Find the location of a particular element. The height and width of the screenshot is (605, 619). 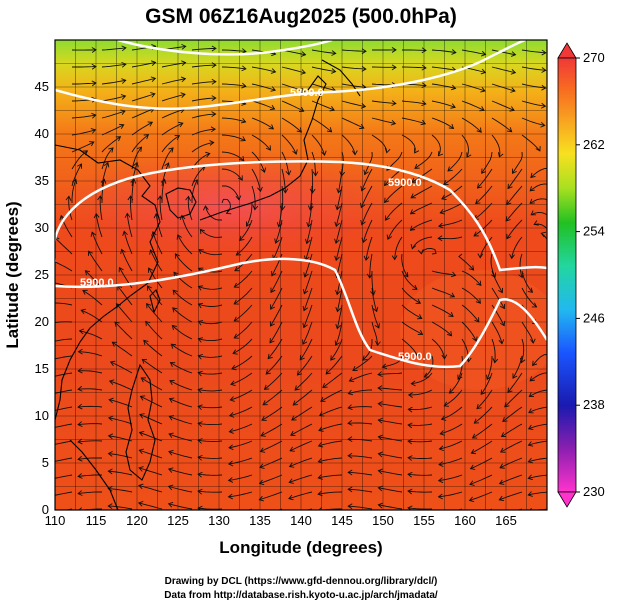

colorbar-bottom-arrow is located at coordinates (567, 499).